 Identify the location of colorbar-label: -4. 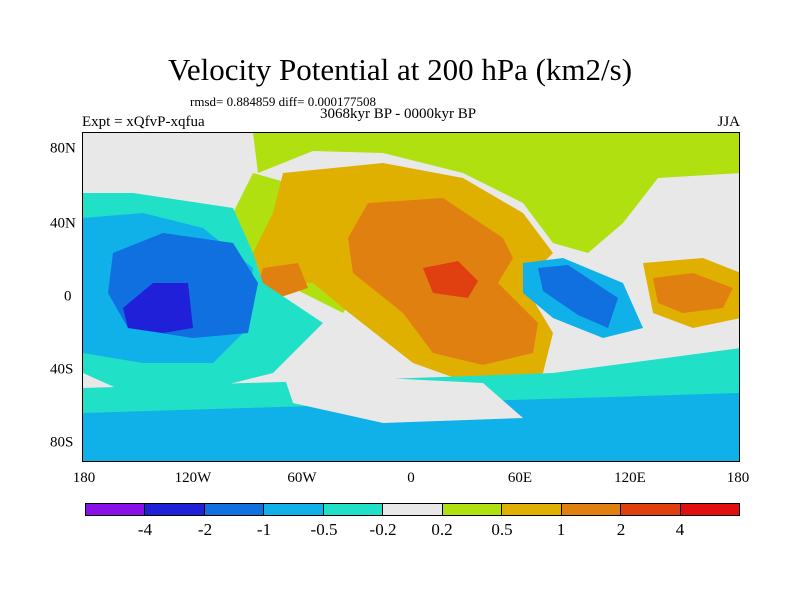
(145, 529).